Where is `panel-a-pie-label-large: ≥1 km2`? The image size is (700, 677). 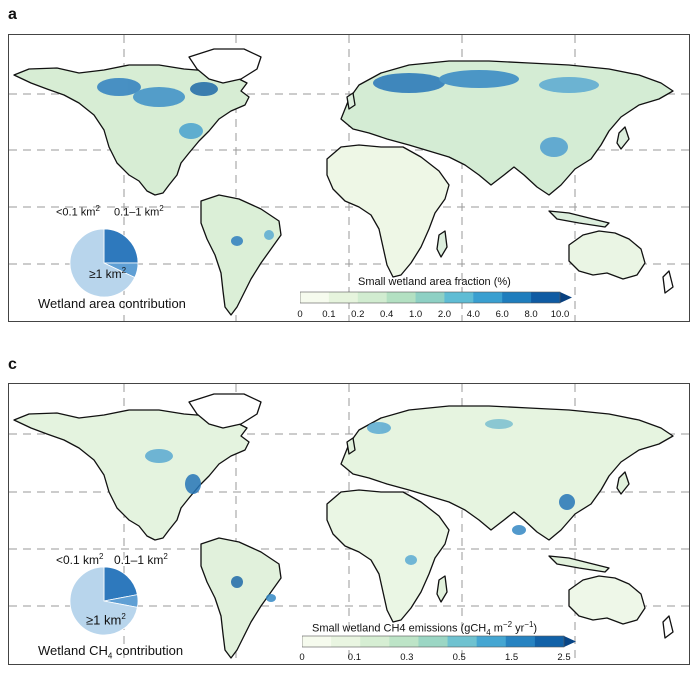 panel-a-pie-label-large: ≥1 km2 is located at coordinates (108, 273).